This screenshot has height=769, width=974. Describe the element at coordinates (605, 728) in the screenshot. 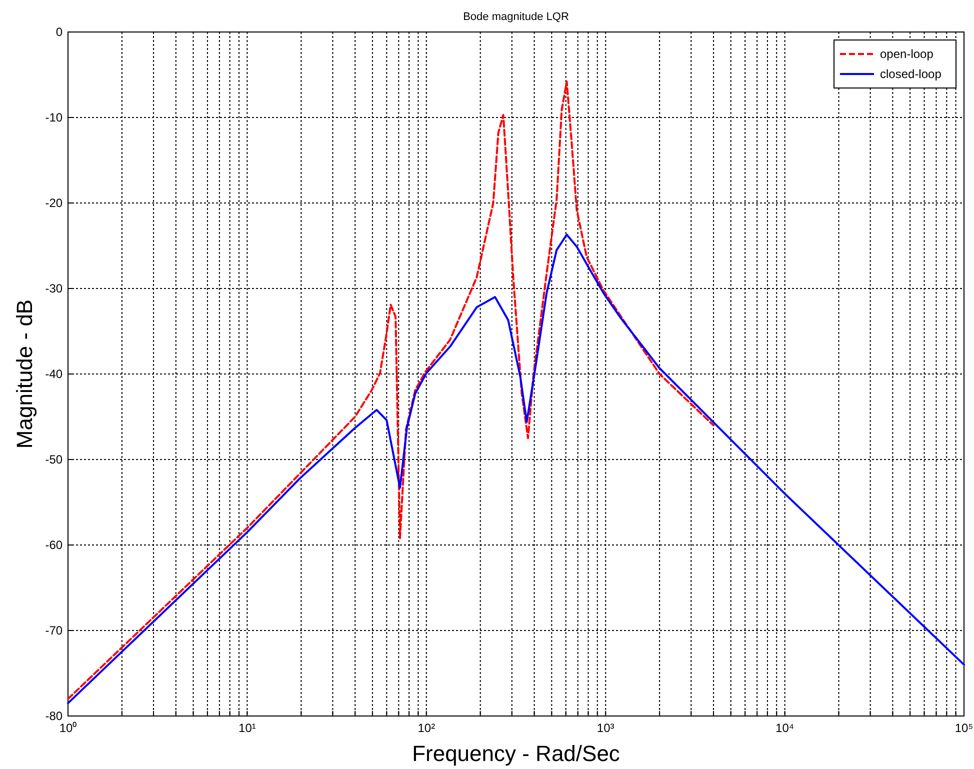

I see `x-tick-label: 10³` at that location.